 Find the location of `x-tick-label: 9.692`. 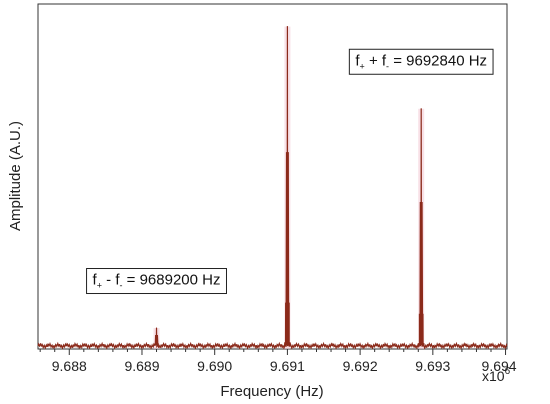

x-tick-label: 9.692 is located at coordinates (360, 366).